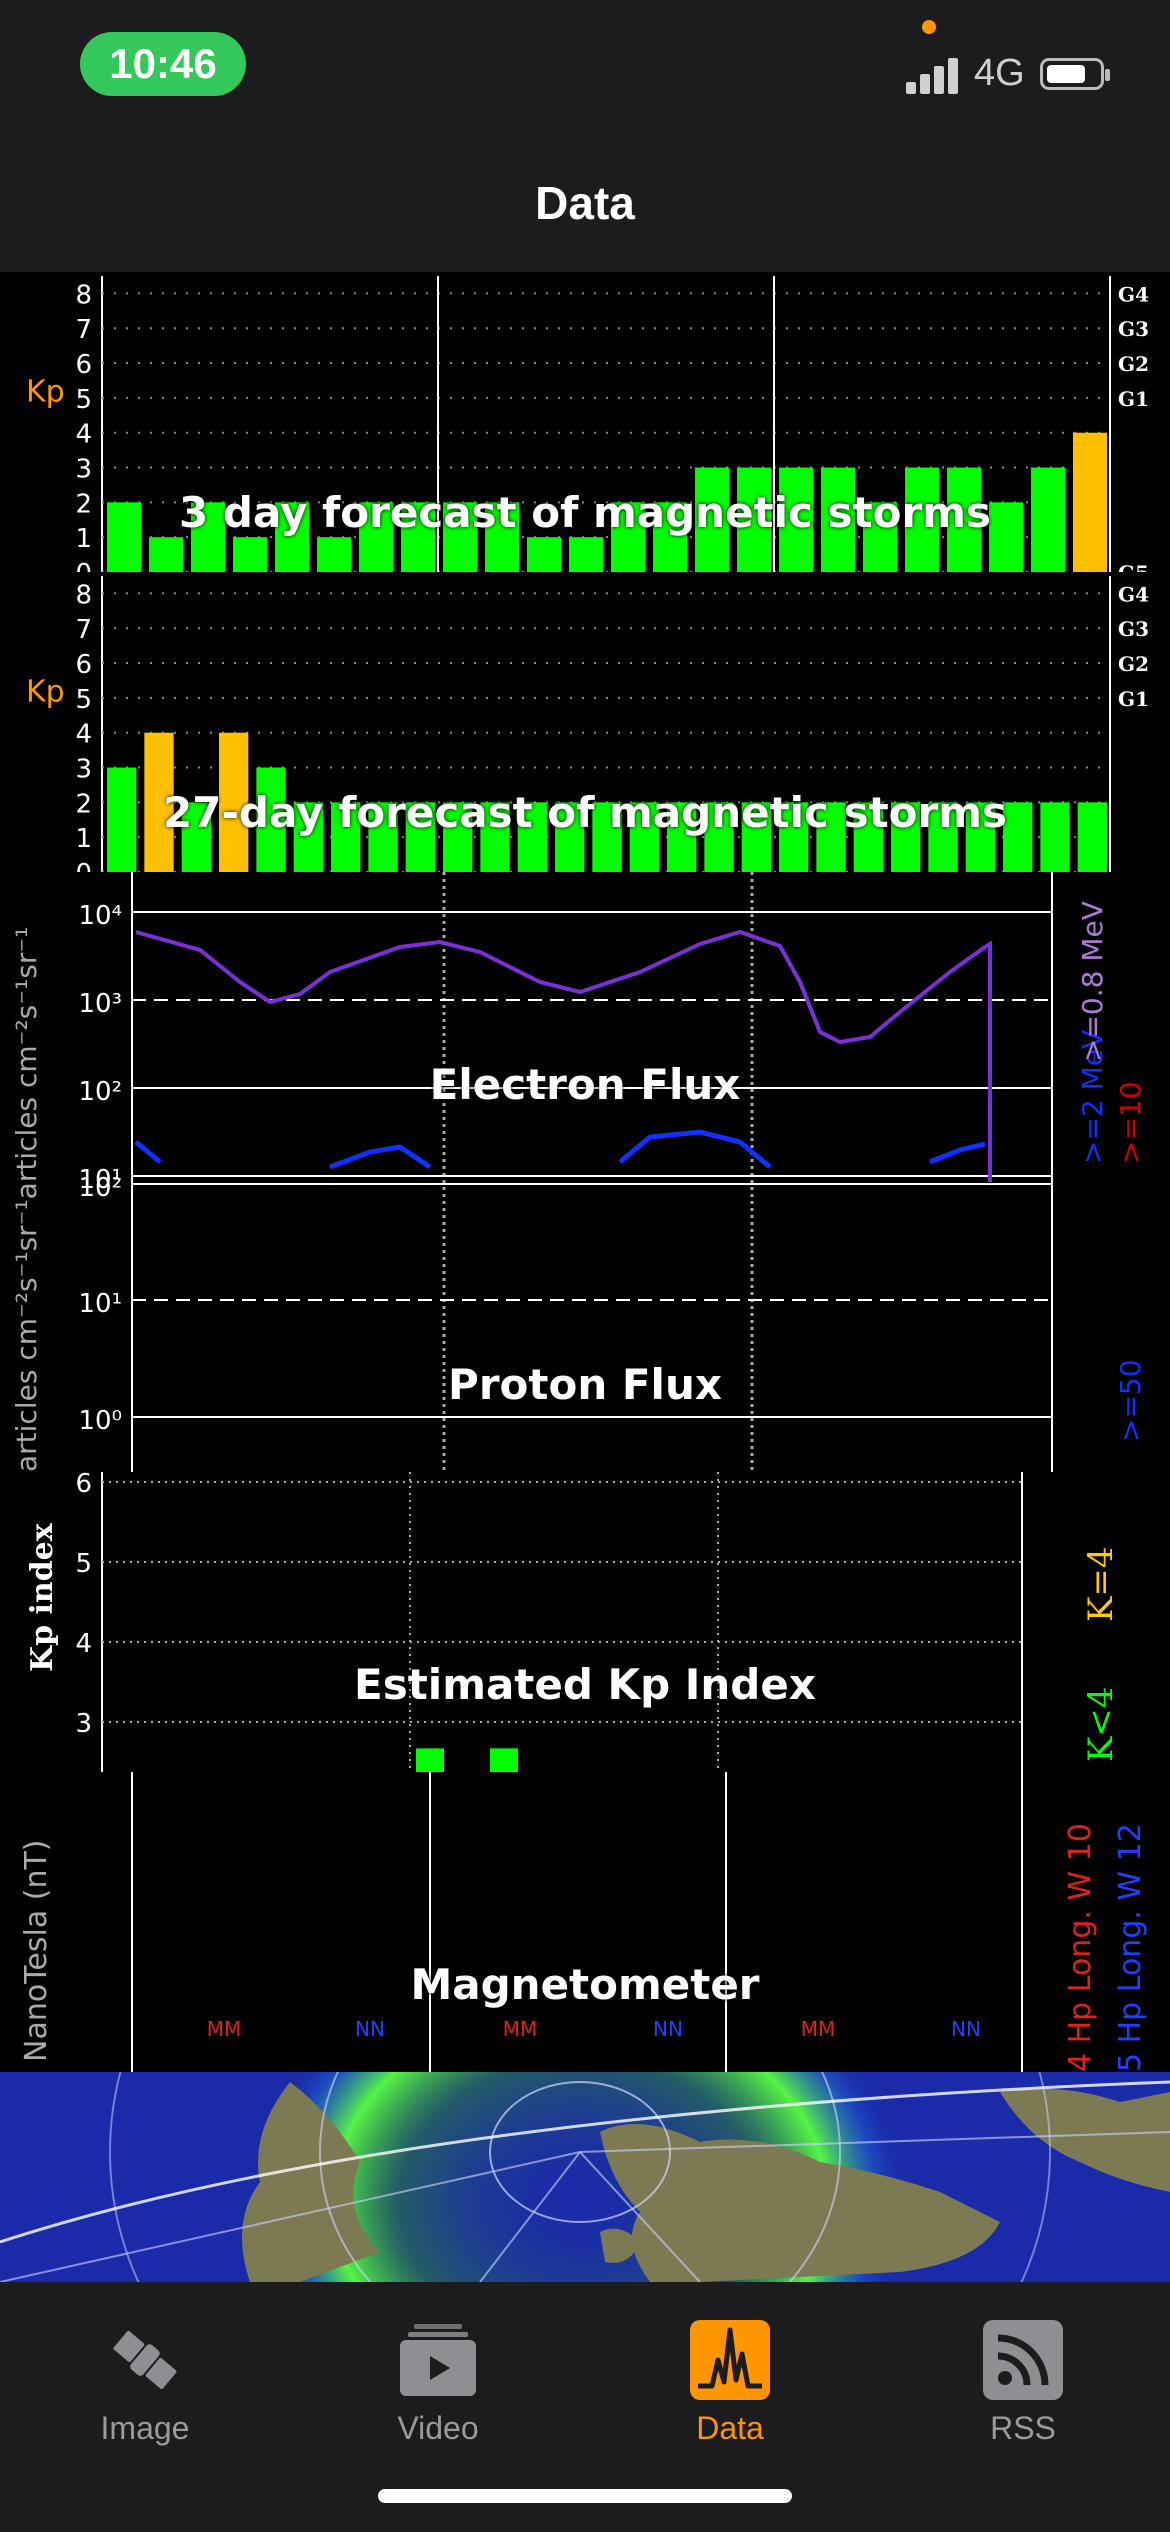  I want to click on magnetometer-caption: Magnetometer, so click(585, 1984).